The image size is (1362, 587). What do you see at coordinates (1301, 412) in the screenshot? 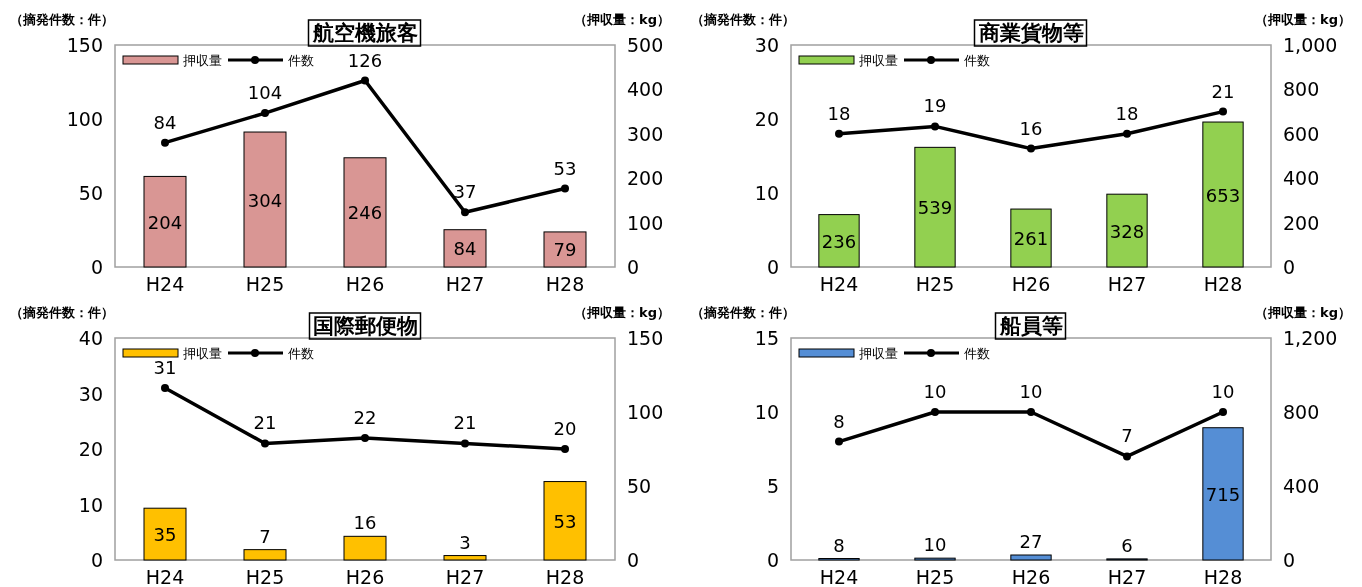
I see `y2-tick-label: 800` at bounding box center [1301, 412].